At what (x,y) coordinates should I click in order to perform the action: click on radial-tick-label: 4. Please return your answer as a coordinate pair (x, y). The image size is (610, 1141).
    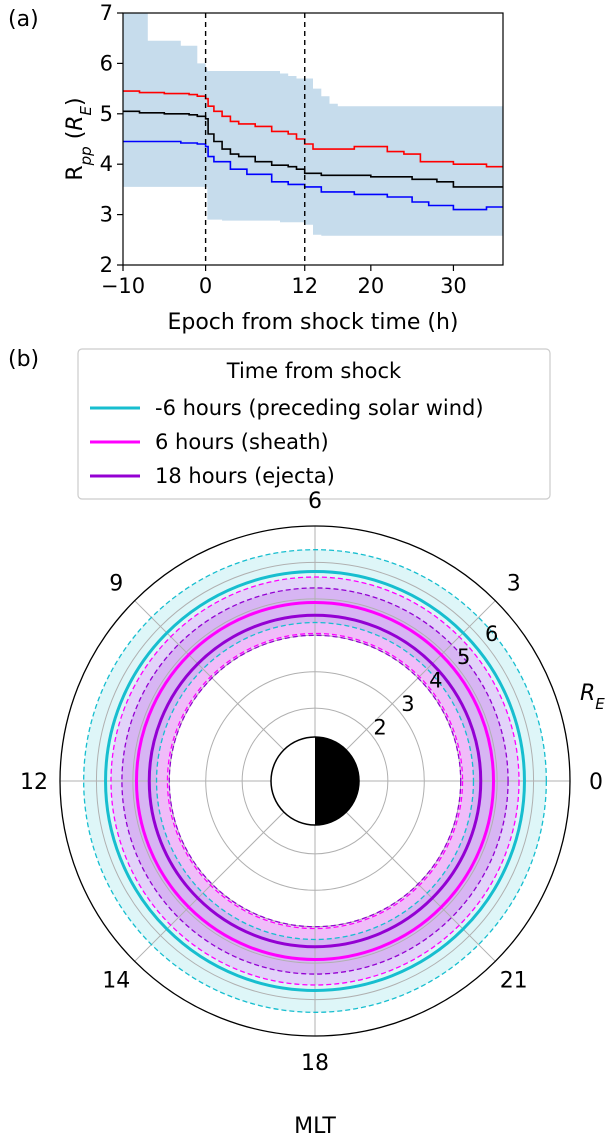
    Looking at the image, I should click on (435, 681).